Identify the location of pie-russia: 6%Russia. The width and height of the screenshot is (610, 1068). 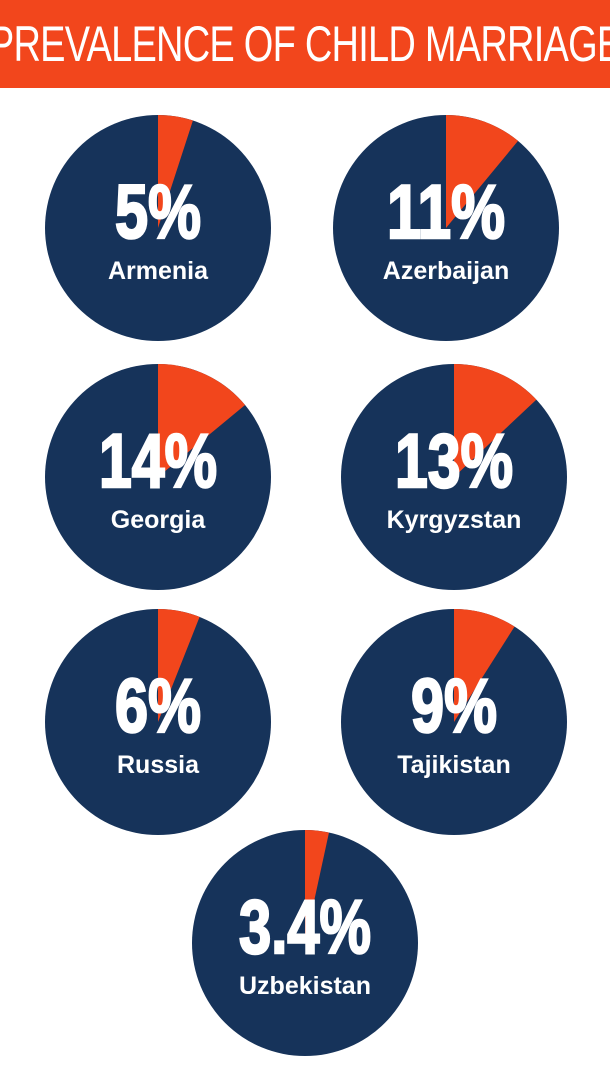
(158, 722).